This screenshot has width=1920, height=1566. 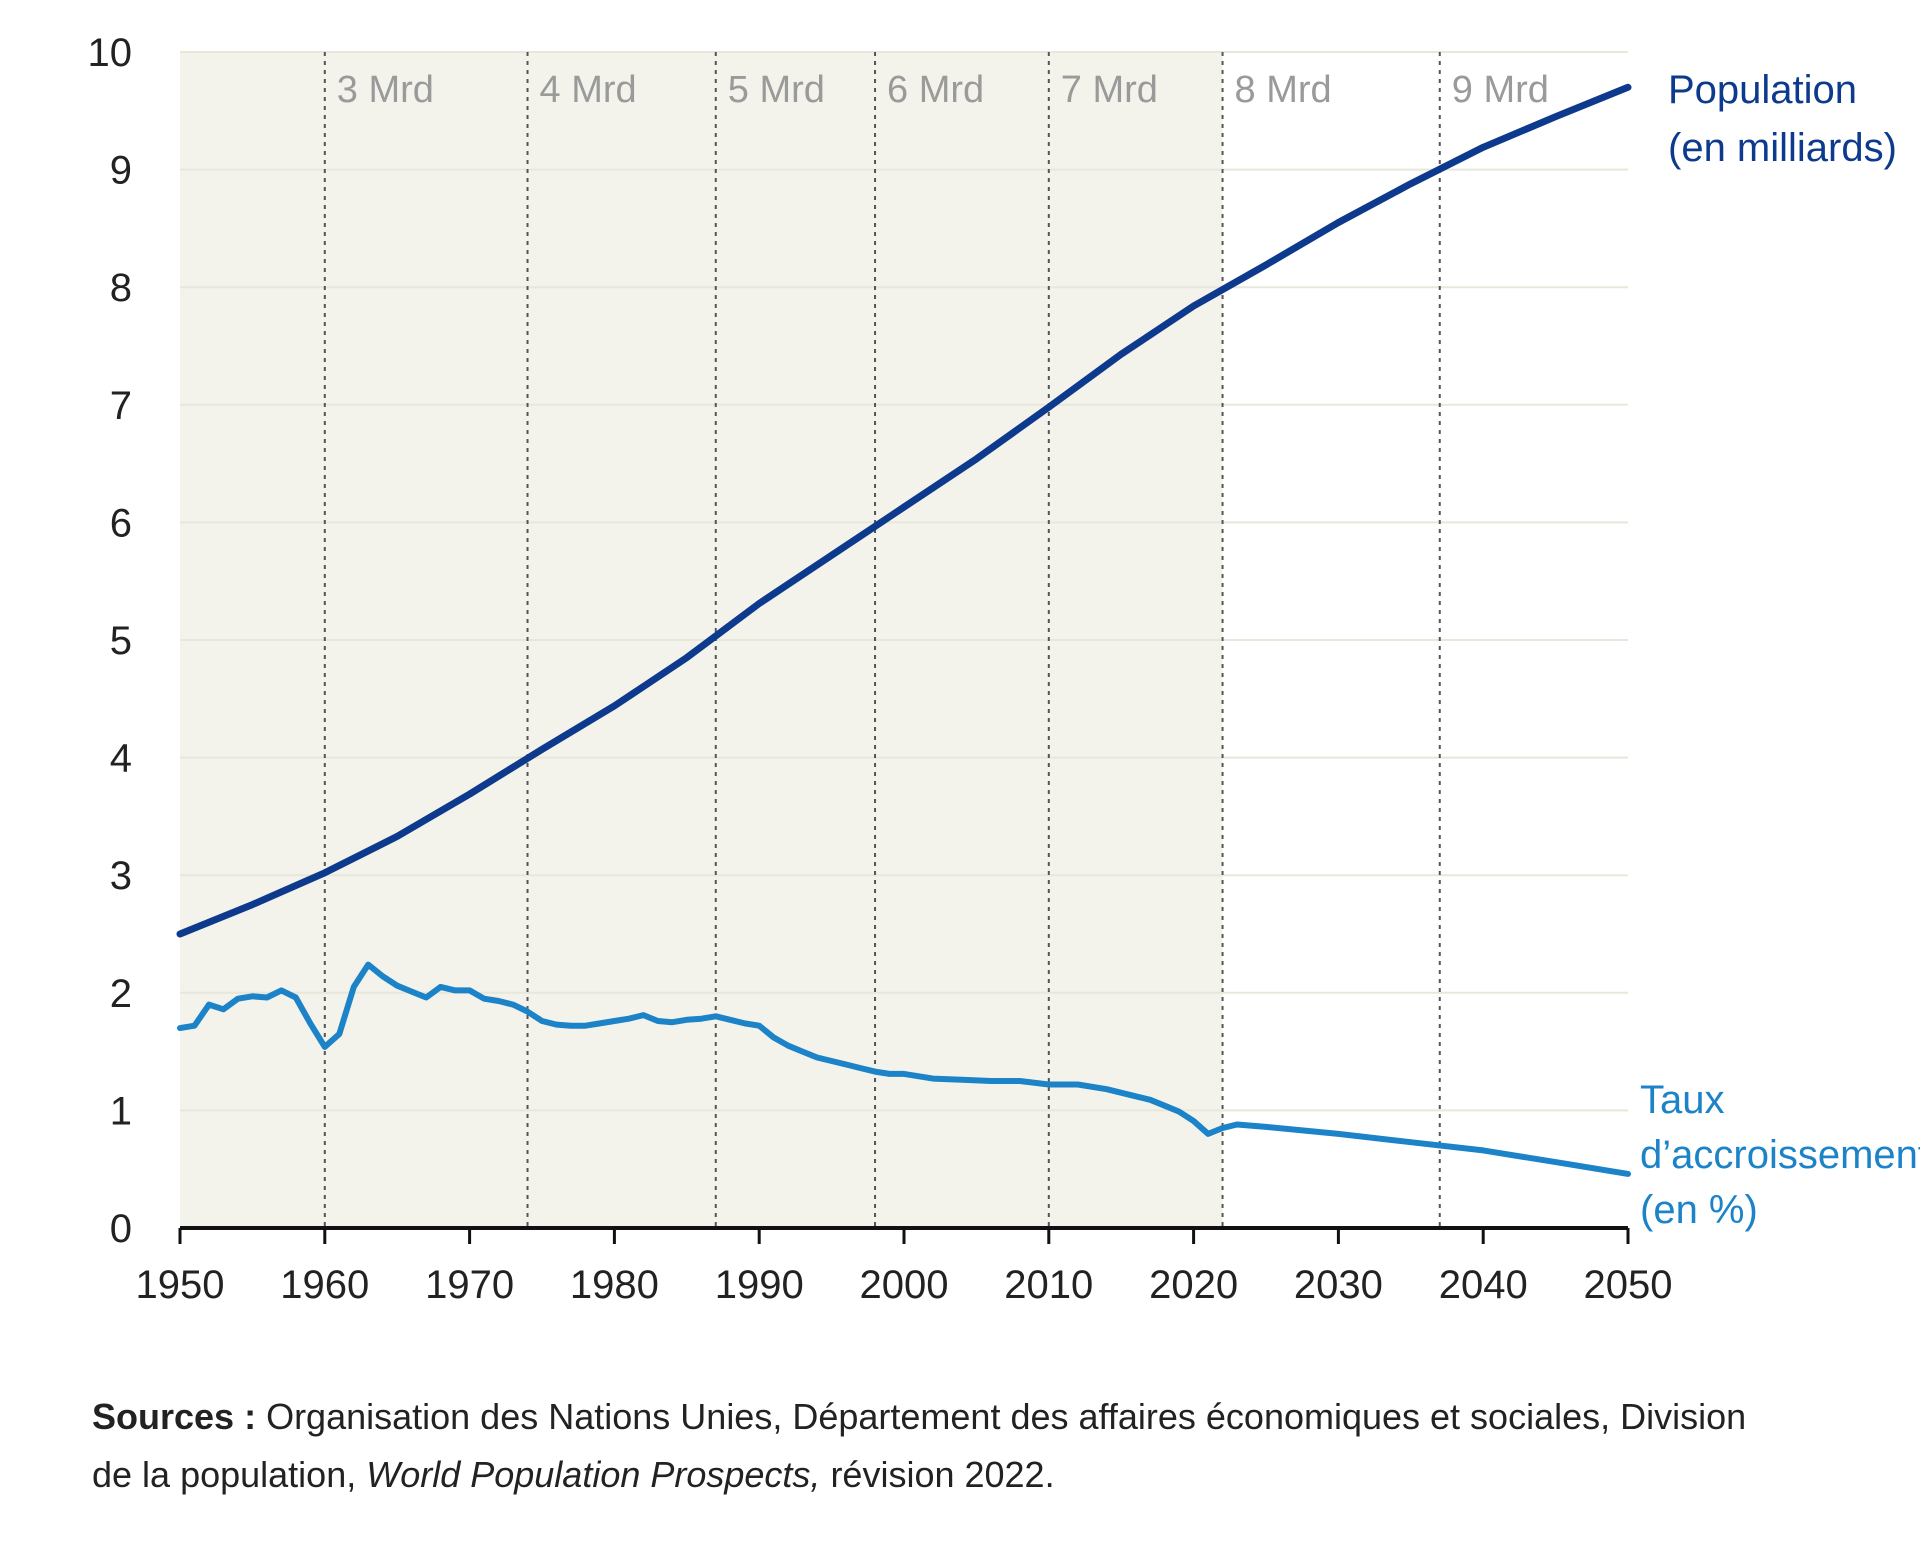 I want to click on x-tick-label: 2010, so click(x=1048, y=1285).